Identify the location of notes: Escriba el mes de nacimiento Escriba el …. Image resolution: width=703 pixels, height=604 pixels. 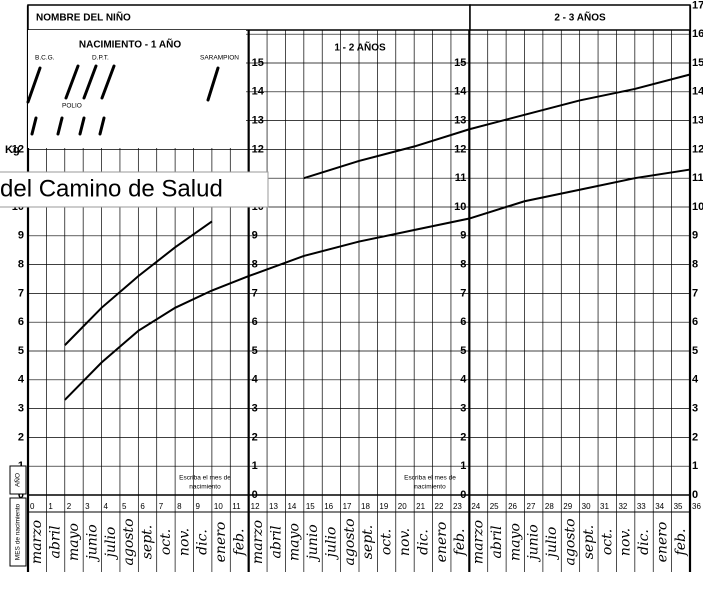
(232, 516).